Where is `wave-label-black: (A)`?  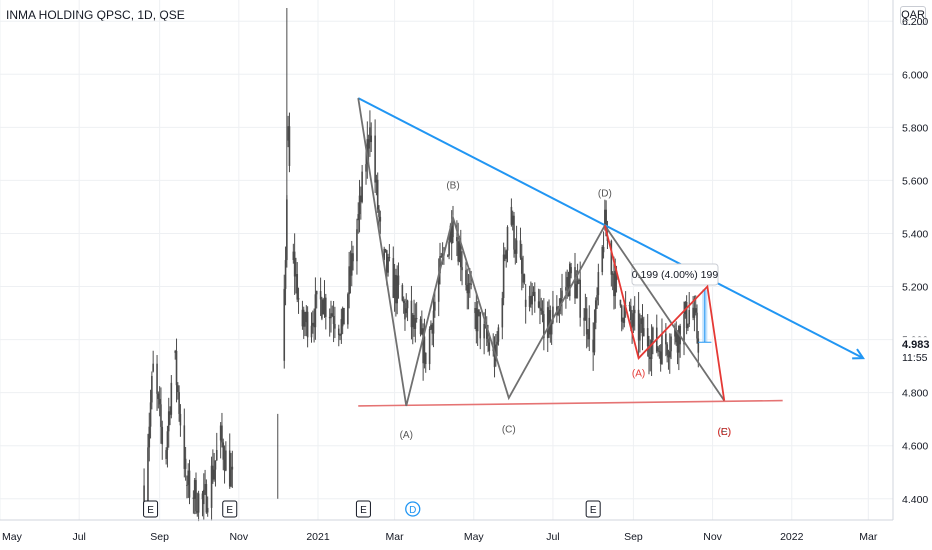
wave-label-black: (A) is located at coordinates (406, 435).